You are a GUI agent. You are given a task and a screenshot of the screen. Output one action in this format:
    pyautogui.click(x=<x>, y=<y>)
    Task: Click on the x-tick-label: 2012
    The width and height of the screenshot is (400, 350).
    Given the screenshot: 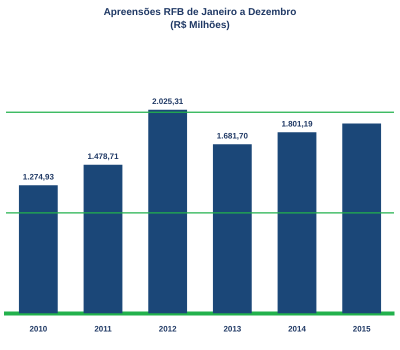 What is the action you would take?
    pyautogui.click(x=168, y=329)
    